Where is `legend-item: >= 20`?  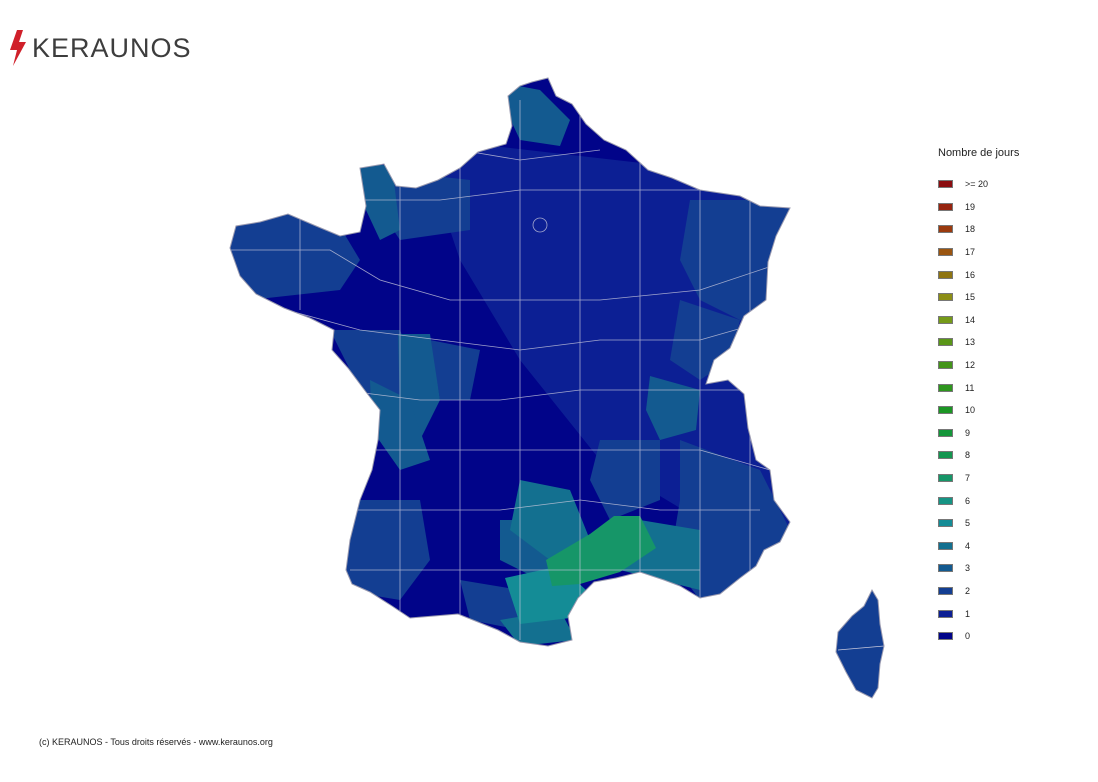
legend-item: >= 20 is located at coordinates (978, 184).